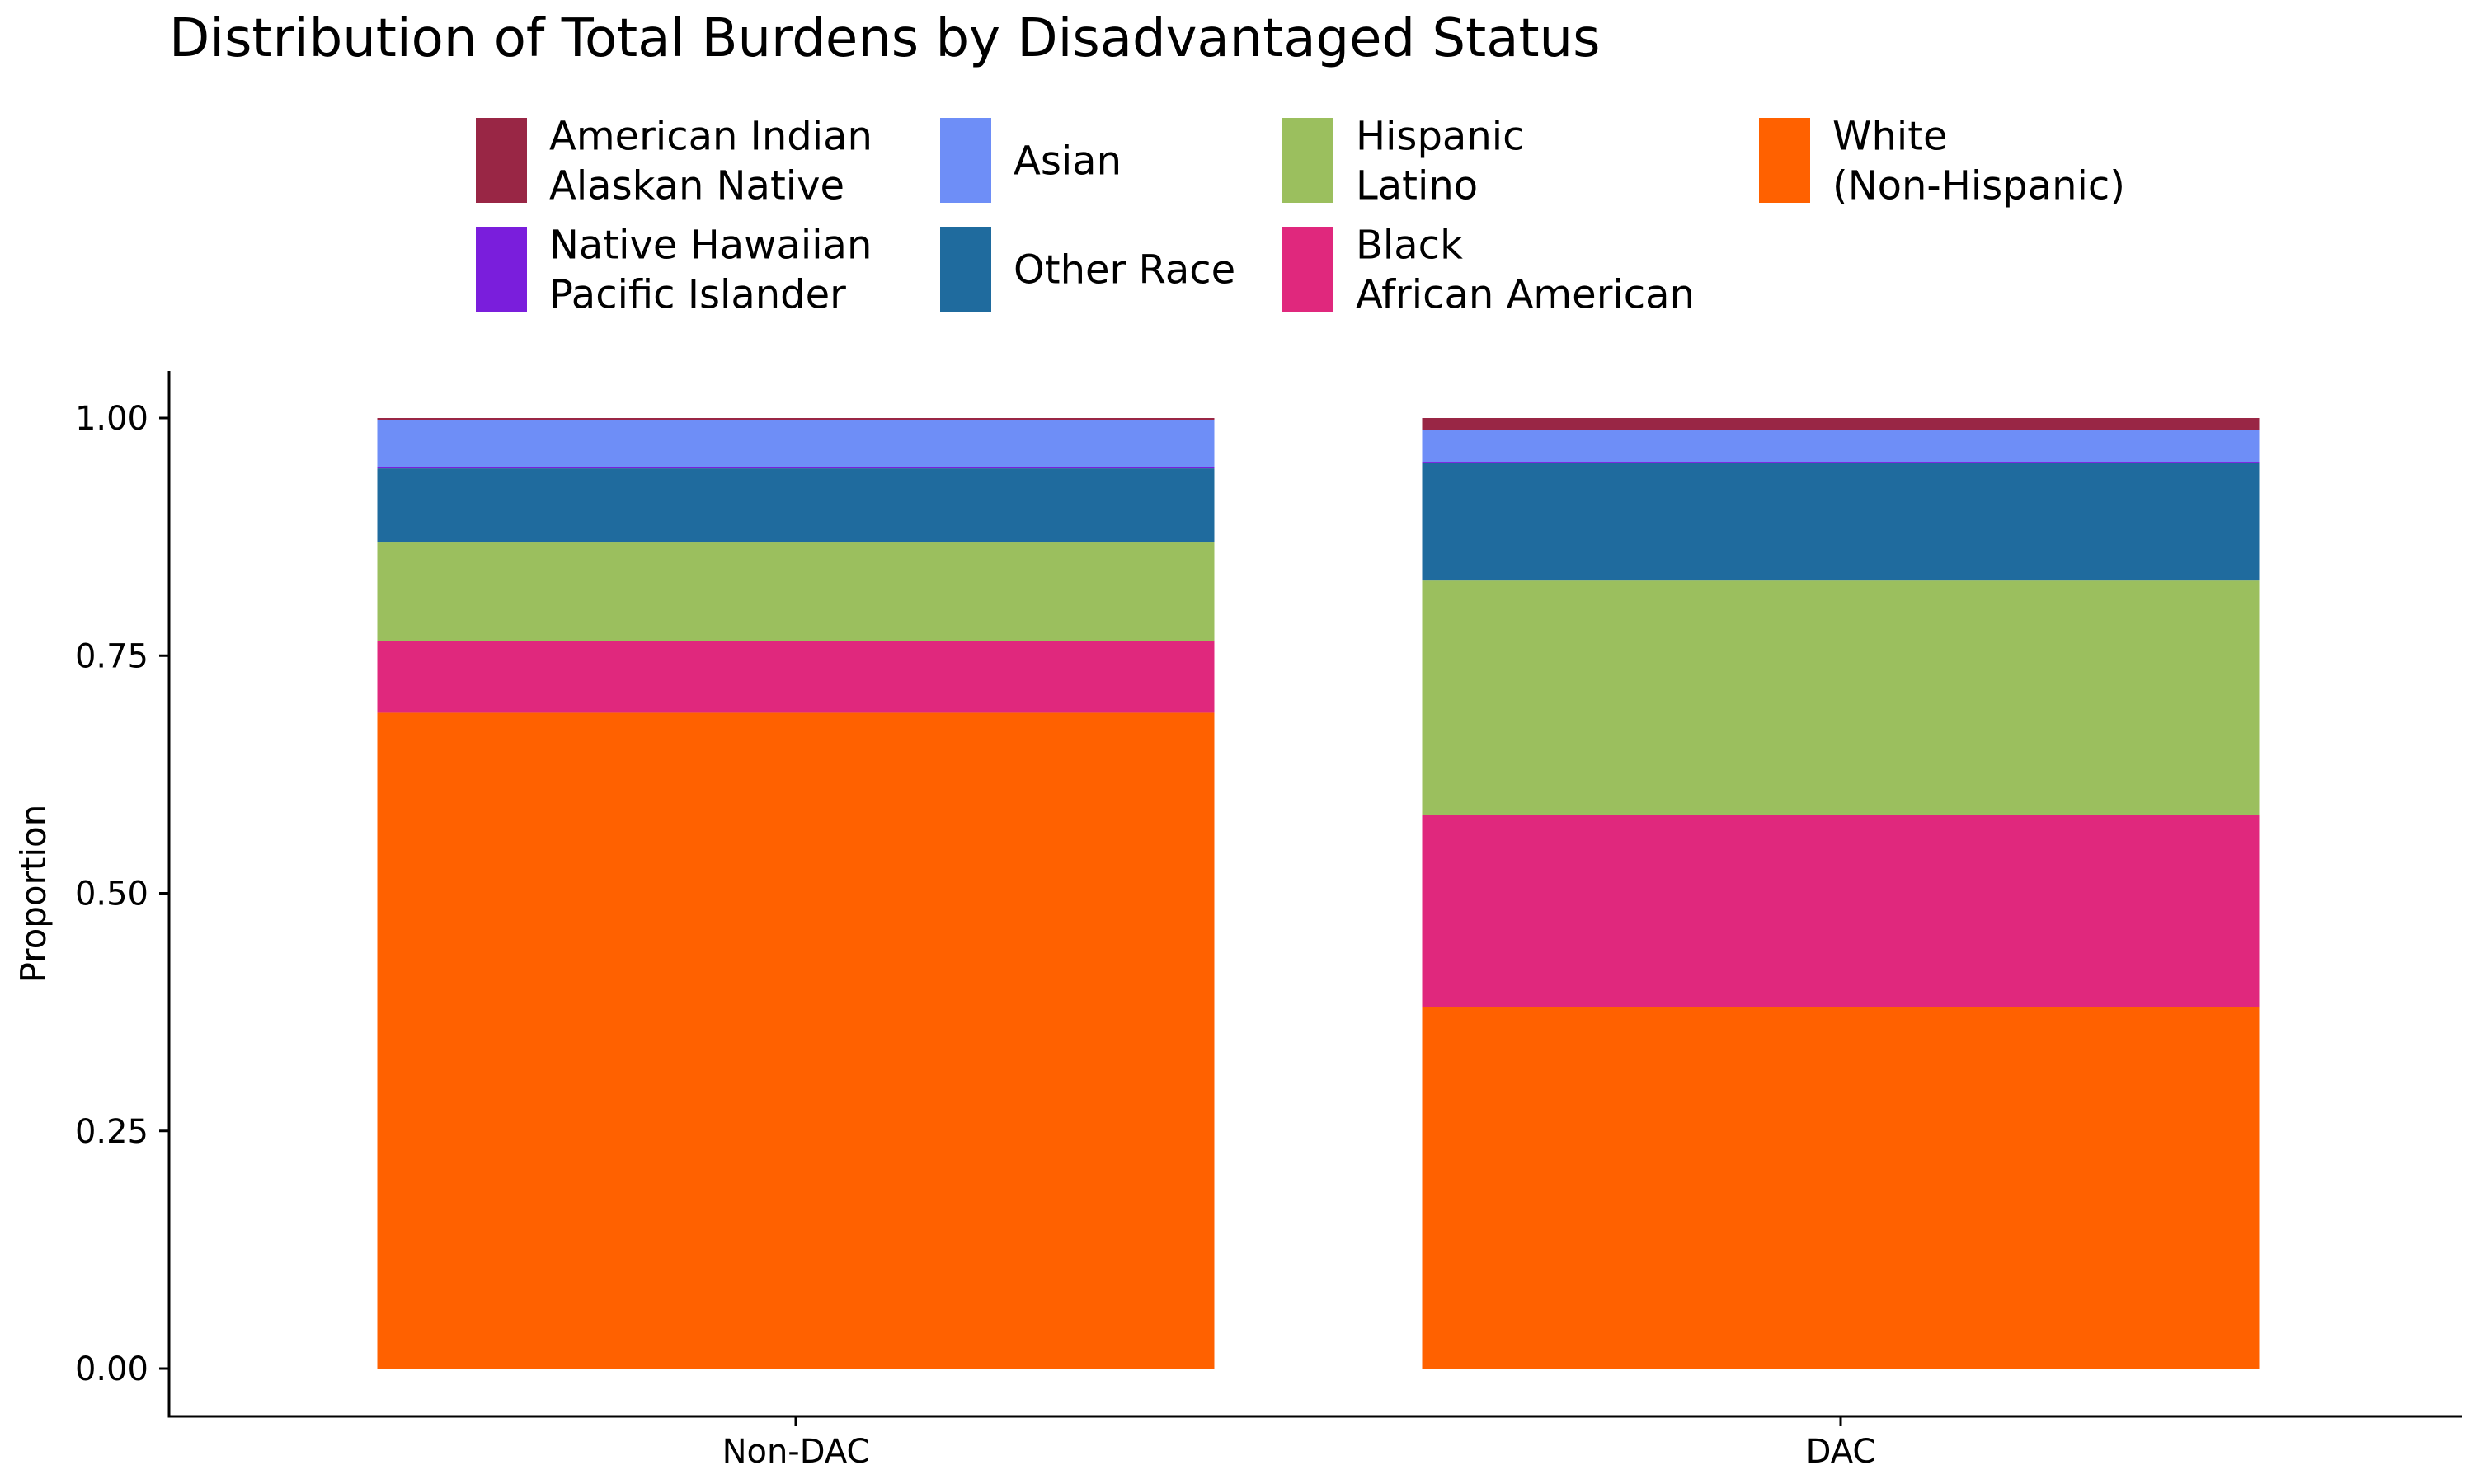  I want to click on bar-segment-dac-native-hawaiian-pacific-islander, so click(1841, 463).